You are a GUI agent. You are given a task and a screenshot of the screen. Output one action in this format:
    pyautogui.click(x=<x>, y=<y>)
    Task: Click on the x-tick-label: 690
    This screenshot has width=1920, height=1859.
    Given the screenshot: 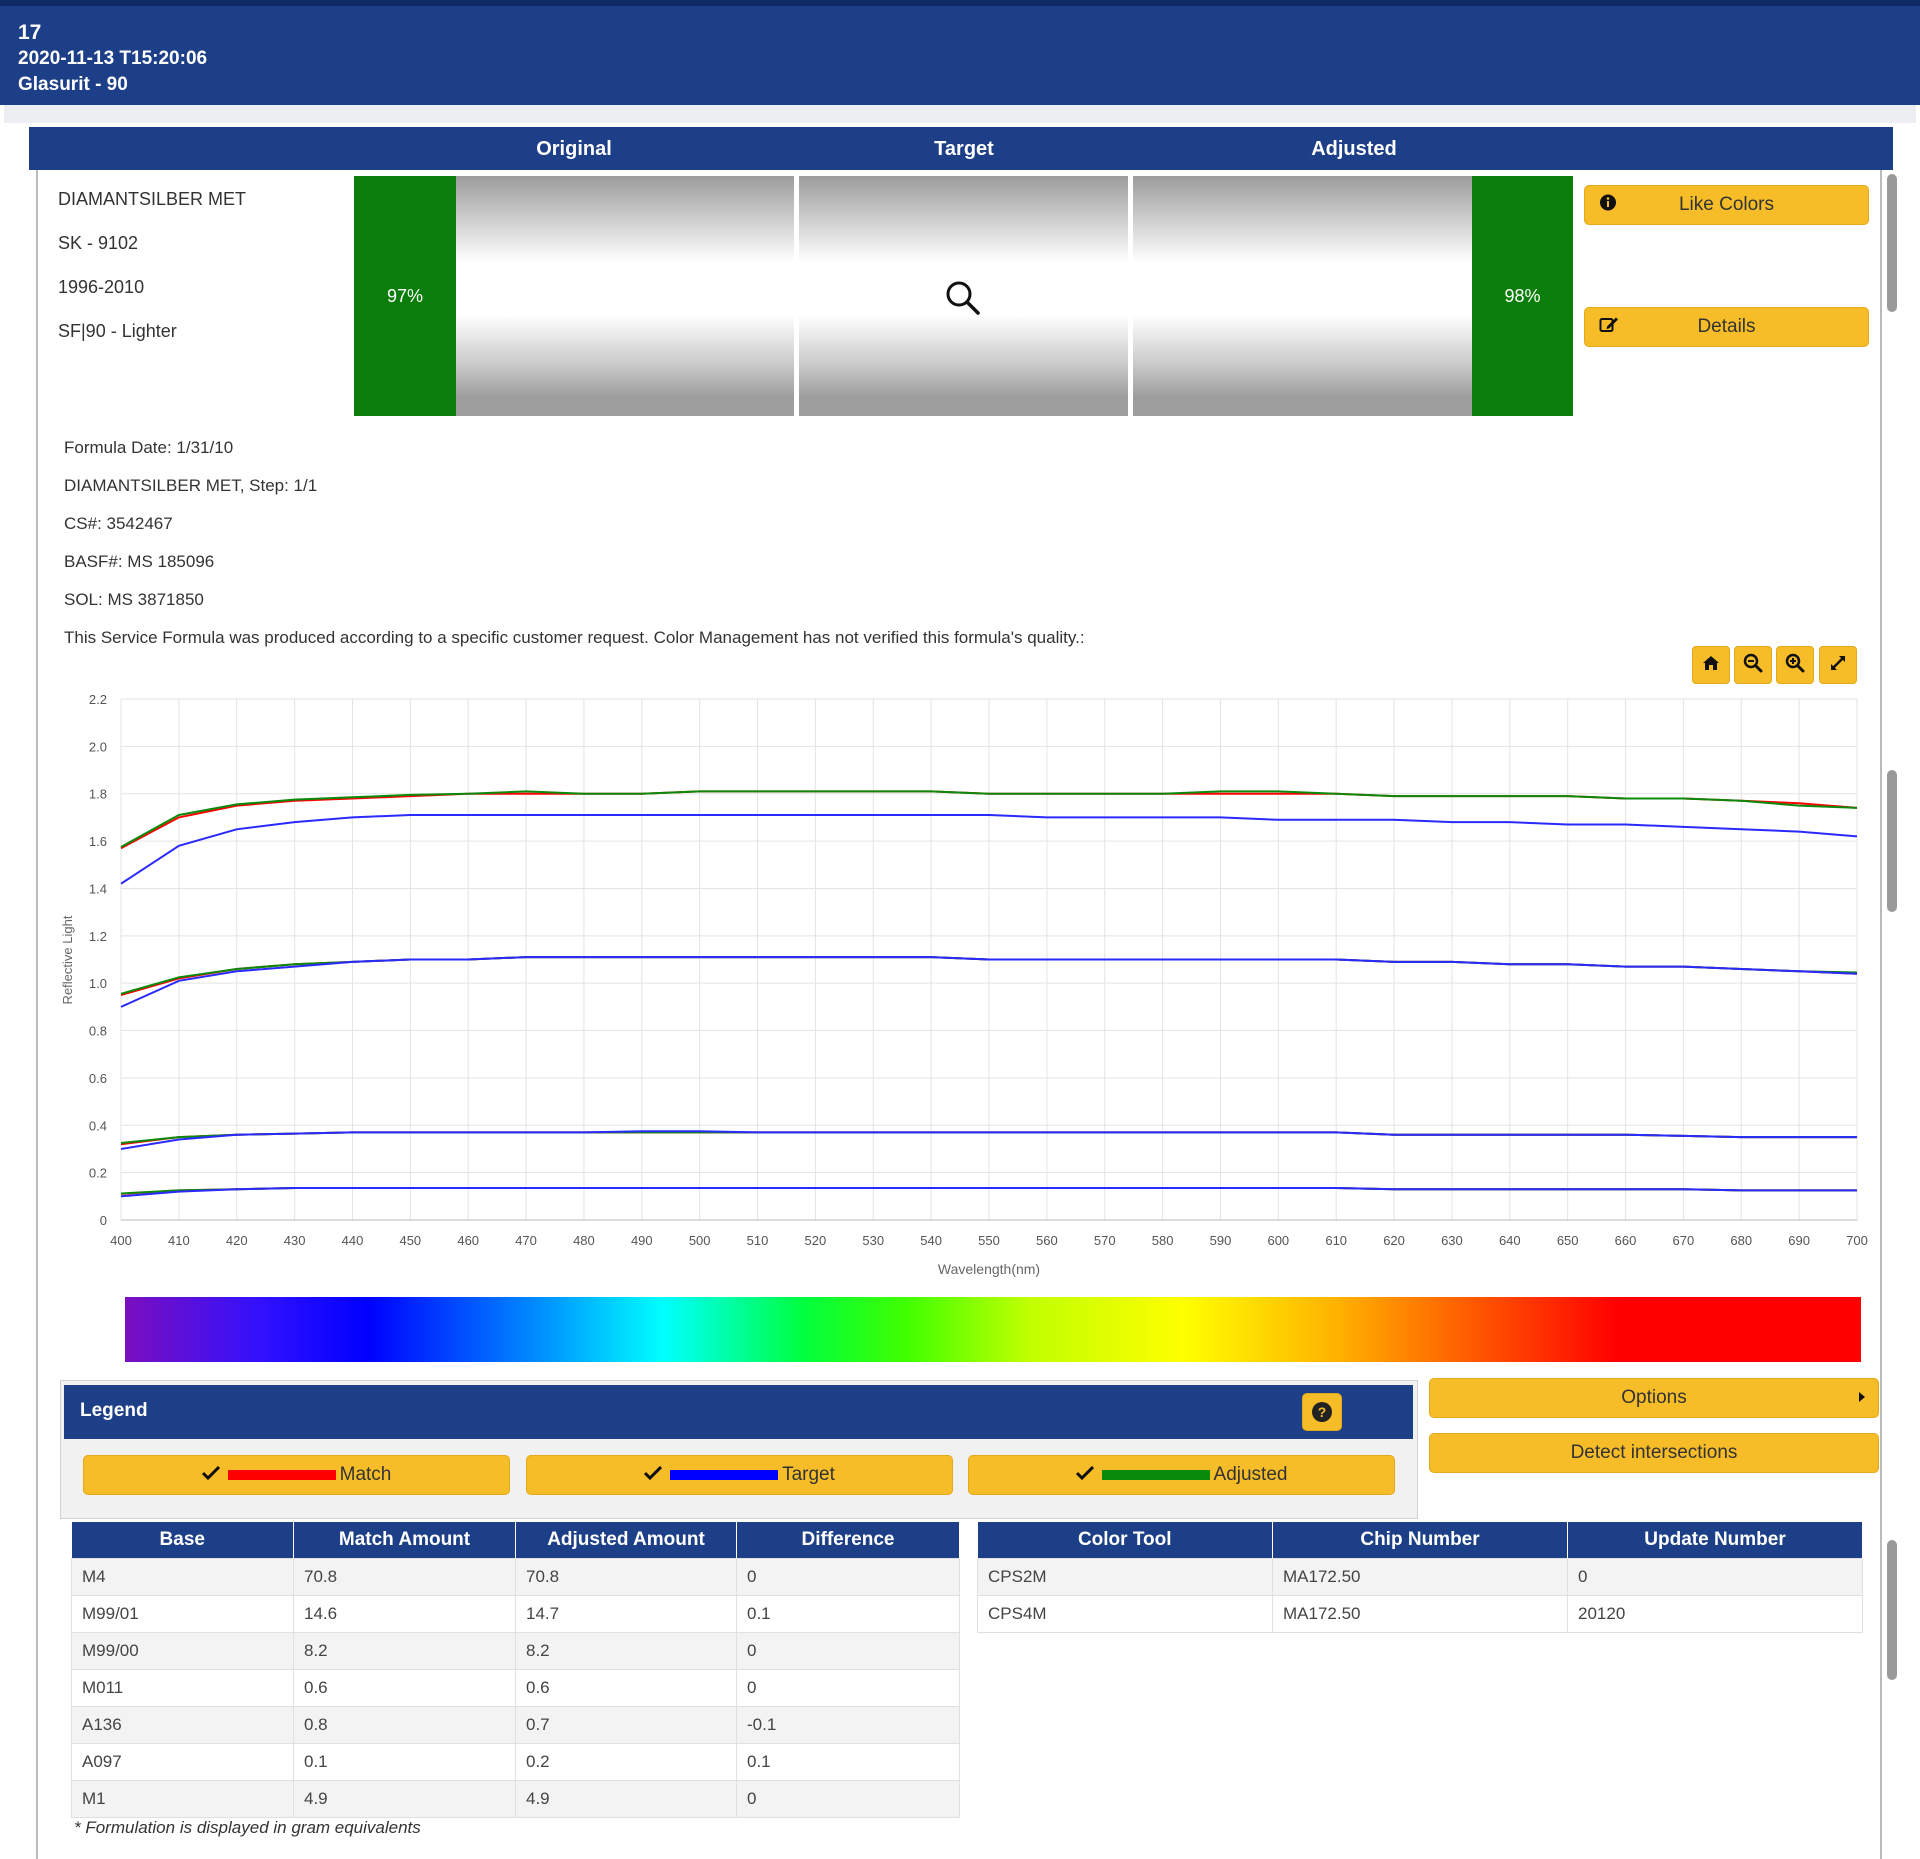 What is the action you would take?
    pyautogui.click(x=1799, y=1240)
    